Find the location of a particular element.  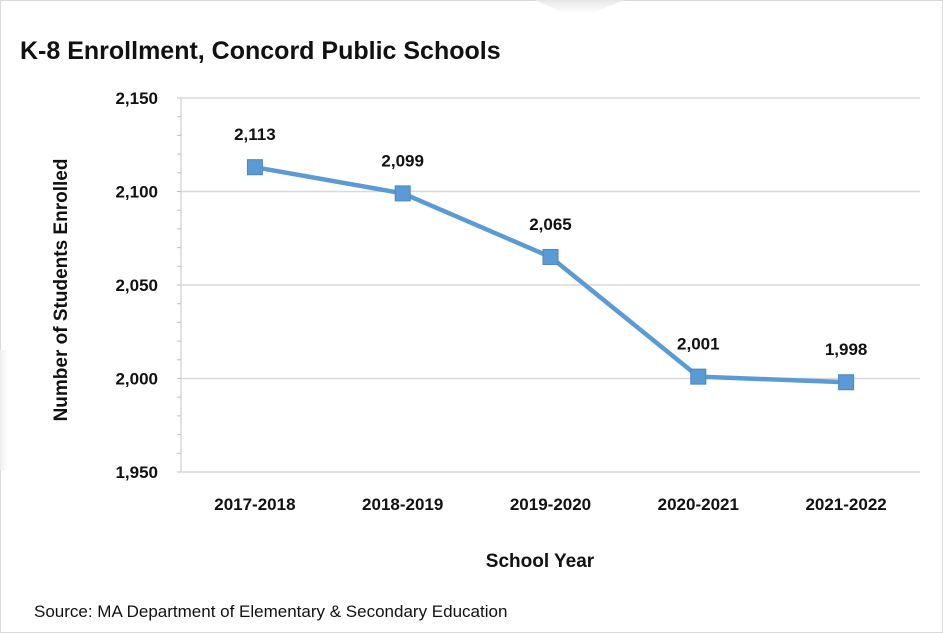

y-tick-labels: 2,150 2,100 2,050 2,000 1,950 is located at coordinates (136, 285).